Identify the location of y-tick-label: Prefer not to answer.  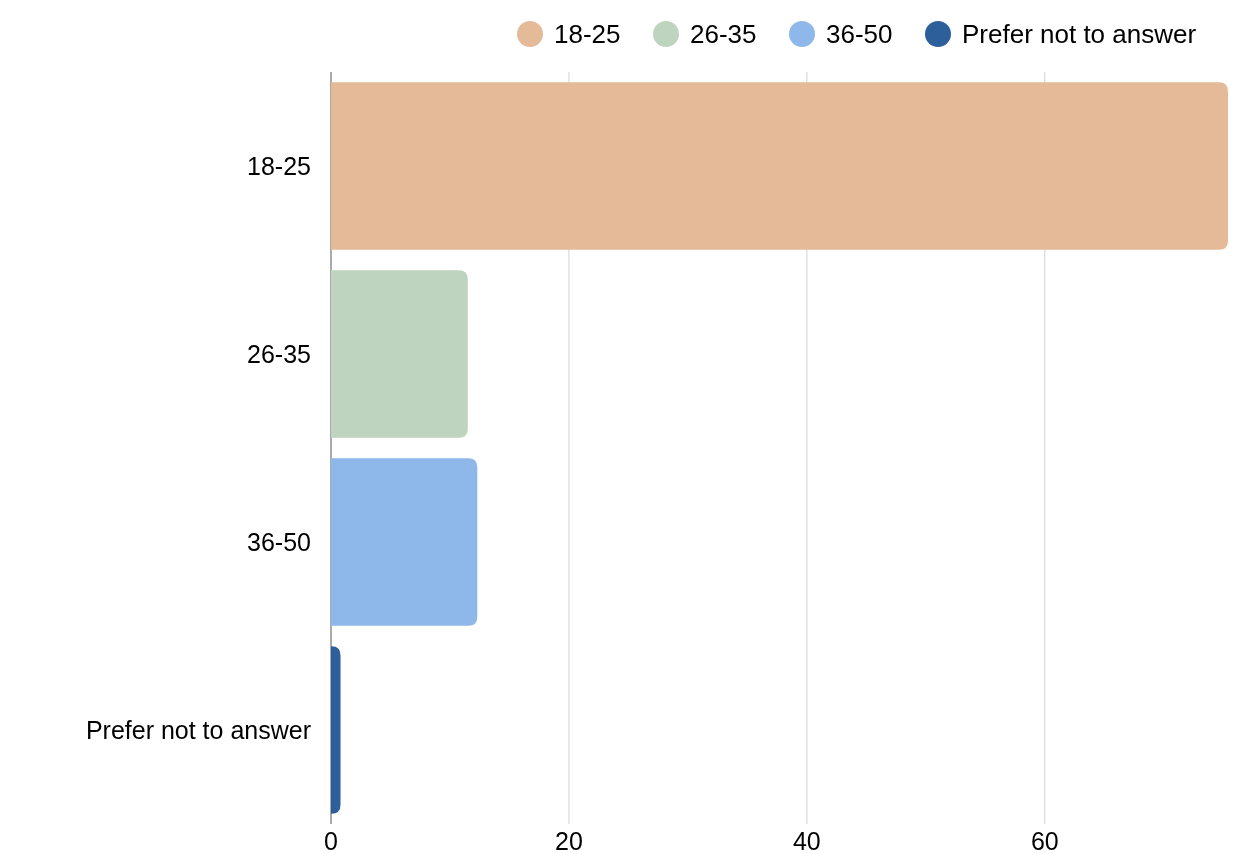
(198, 729).